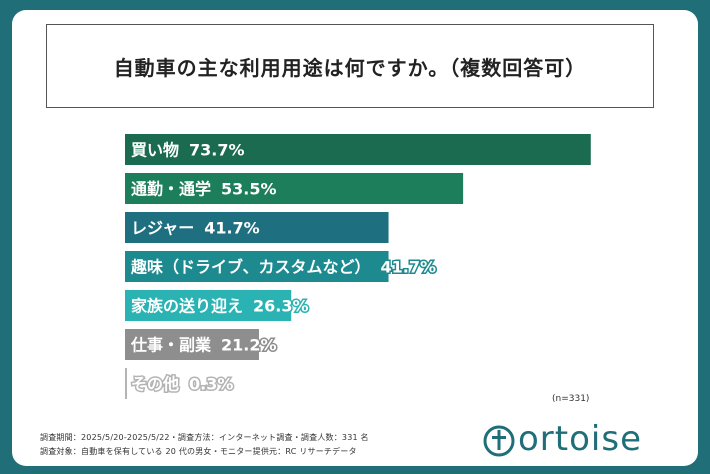 This screenshot has width=710, height=474. Describe the element at coordinates (188, 150) in the screenshot. I see `bar-label-0: 買い物 73.7%` at that location.